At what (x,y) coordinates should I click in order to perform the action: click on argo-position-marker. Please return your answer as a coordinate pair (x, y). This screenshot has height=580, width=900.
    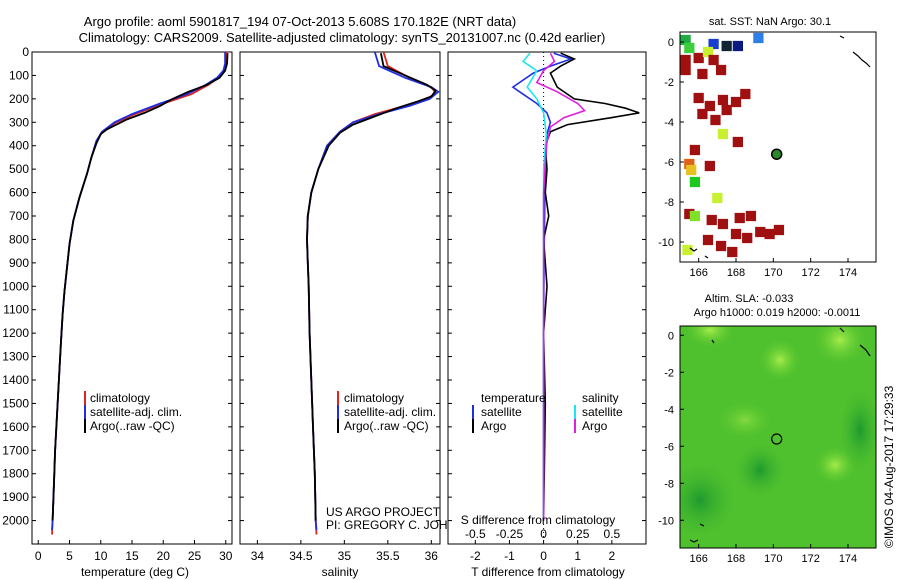
    Looking at the image, I should click on (776, 154).